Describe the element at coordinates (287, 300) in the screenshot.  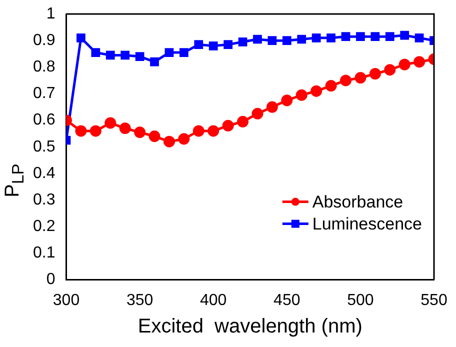
I see `x-tick-label: 450` at that location.